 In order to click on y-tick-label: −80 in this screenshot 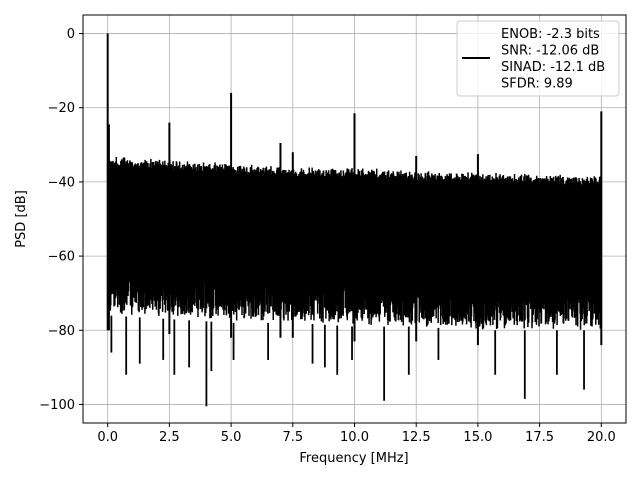, I will do `click(61, 331)`.